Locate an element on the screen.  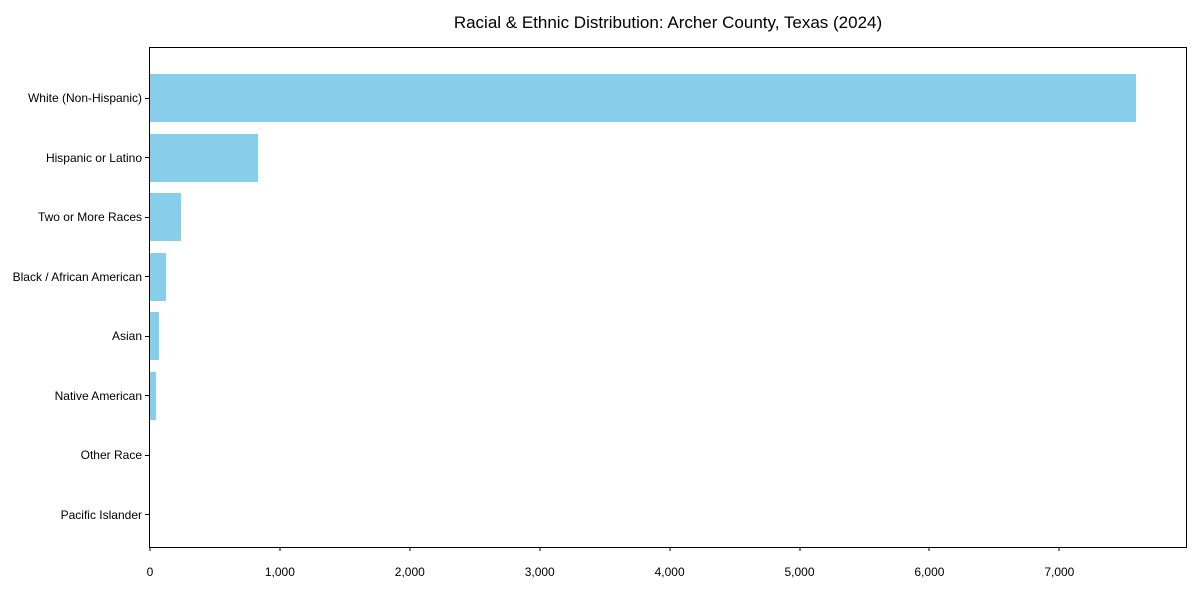
y-tick-label: Native American is located at coordinates (98, 395).